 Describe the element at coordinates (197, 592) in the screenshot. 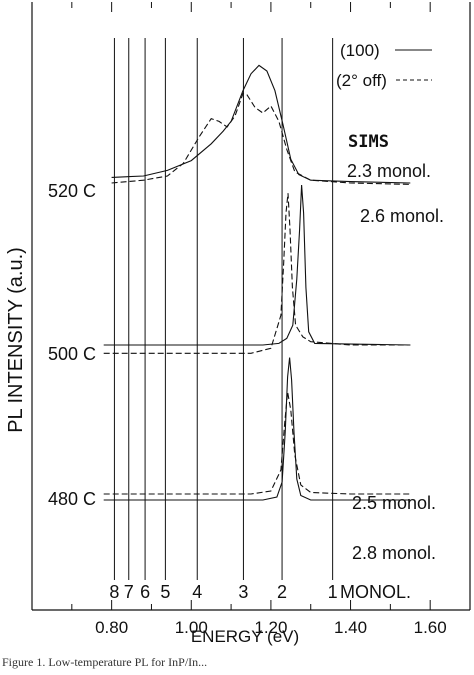

I see `monolayer-number: 4` at that location.